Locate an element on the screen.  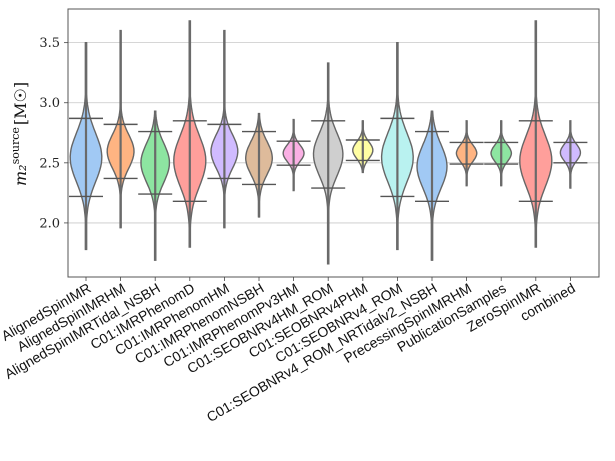
y-axis-label-unit: [M☉] is located at coordinates (20, 103).